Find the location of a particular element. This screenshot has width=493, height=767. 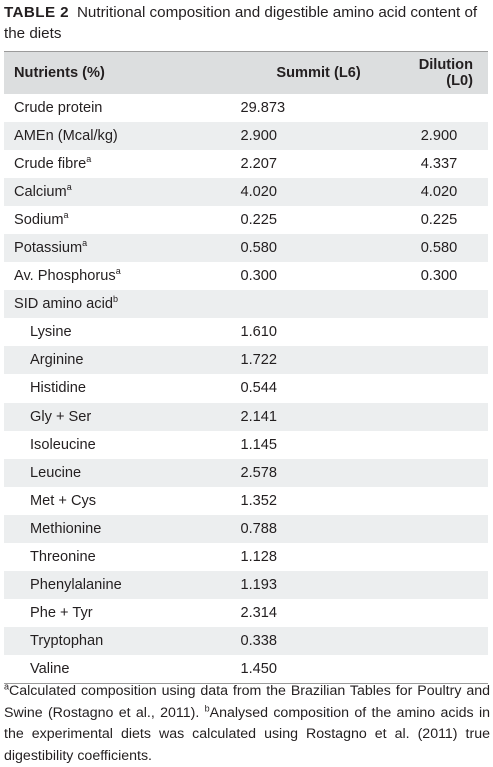

table-row: Methionine 0.788 is located at coordinates (246, 528).